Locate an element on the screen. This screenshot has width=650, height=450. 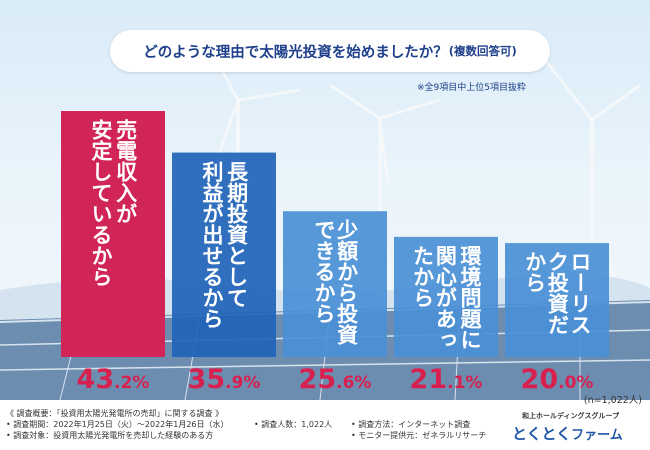
survey-count: • 調査人数：1,022人 is located at coordinates (293, 424).